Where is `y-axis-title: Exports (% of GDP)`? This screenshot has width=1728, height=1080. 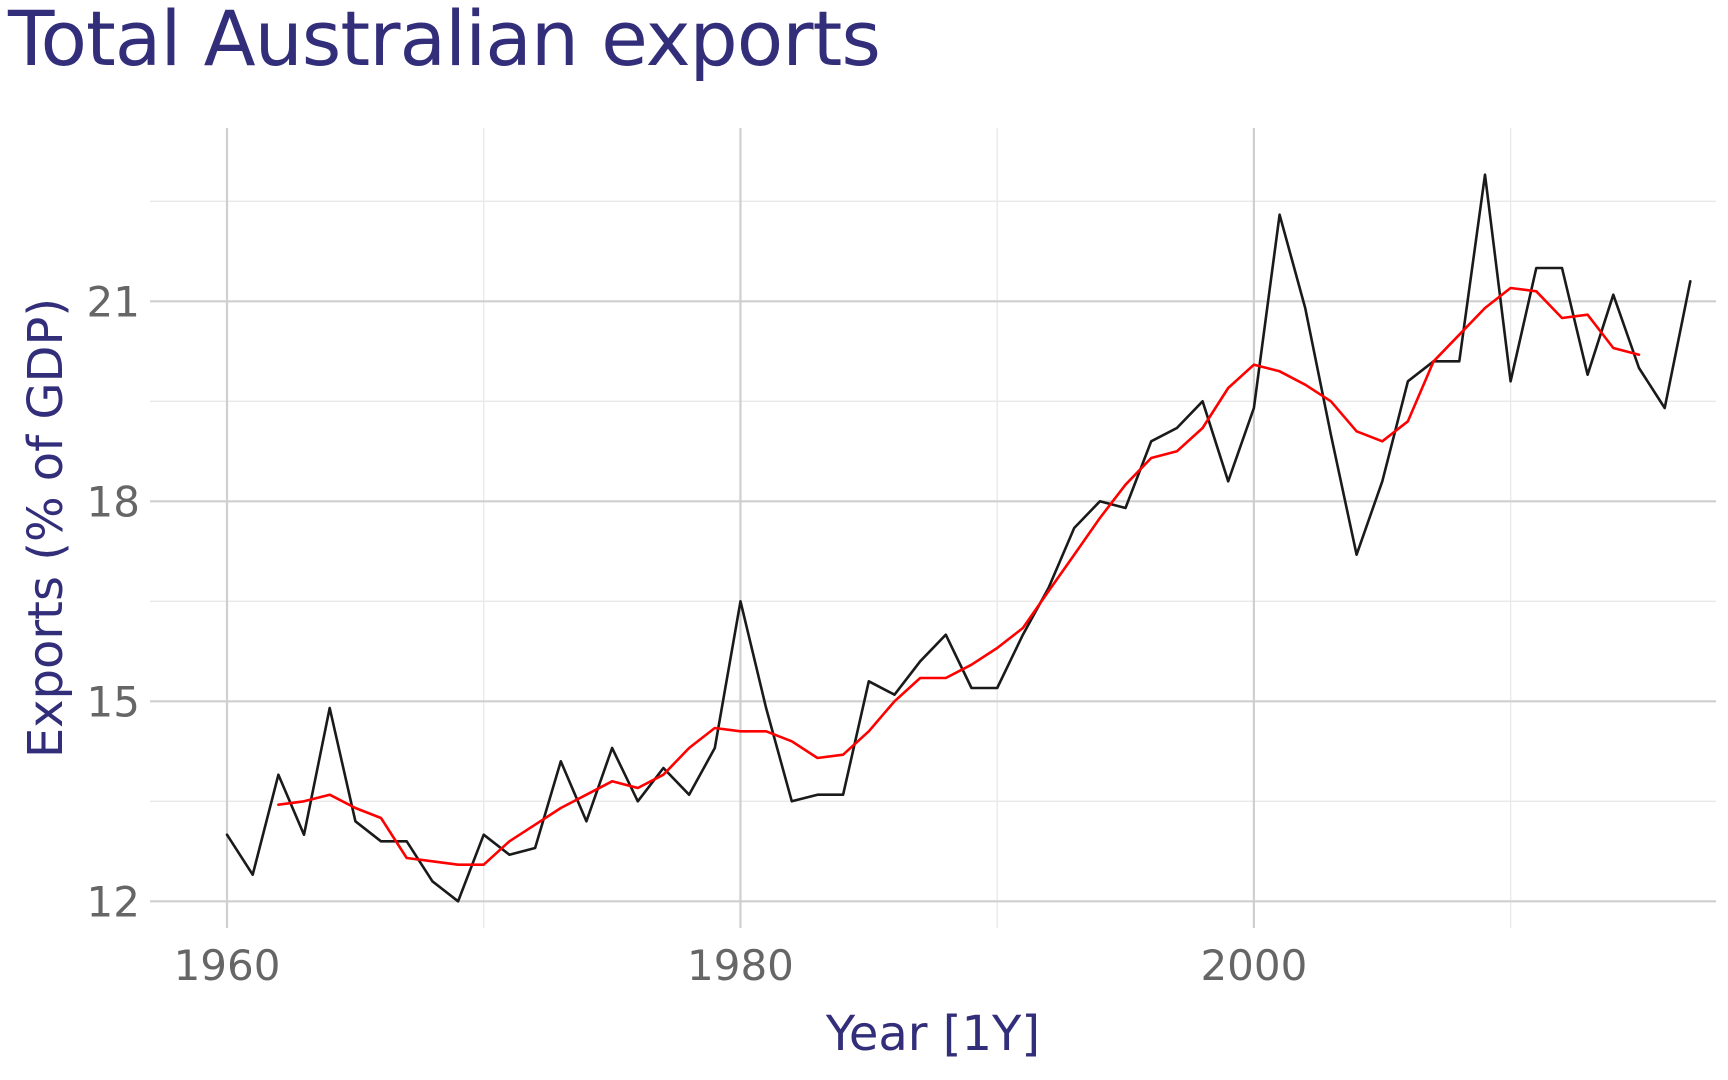 y-axis-title: Exports (% of GDP) is located at coordinates (46, 528).